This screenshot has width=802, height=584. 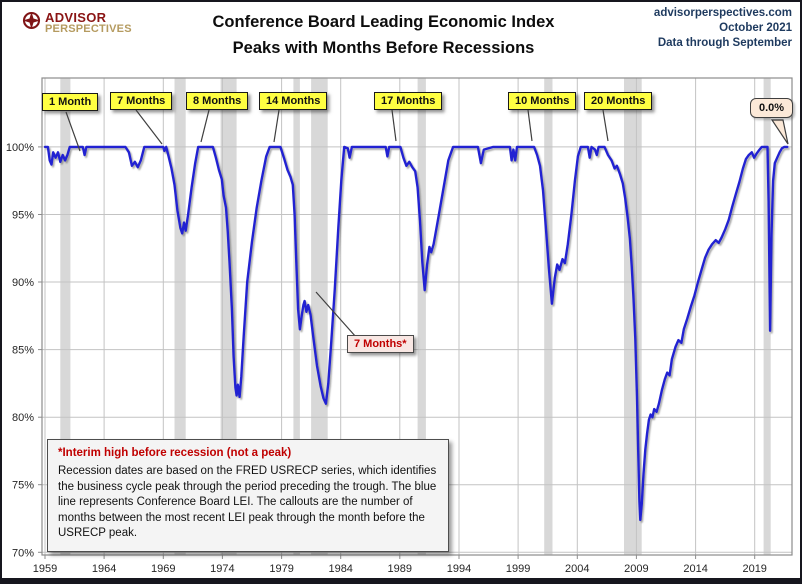 I want to click on source-data-through: Data through September, so click(x=724, y=43).